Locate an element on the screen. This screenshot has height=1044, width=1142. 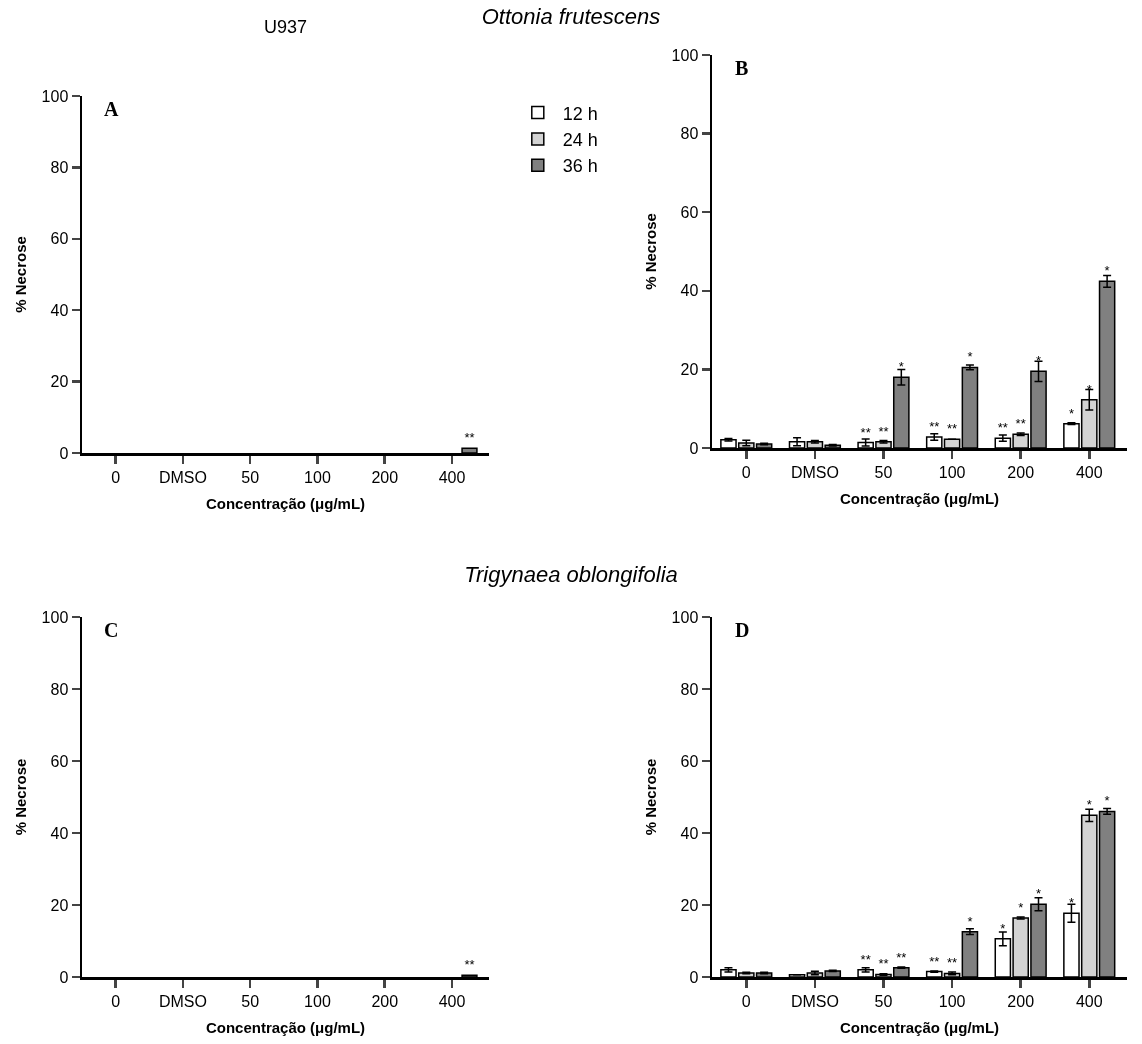
legend-label: 36 h is located at coordinates (580, 166).